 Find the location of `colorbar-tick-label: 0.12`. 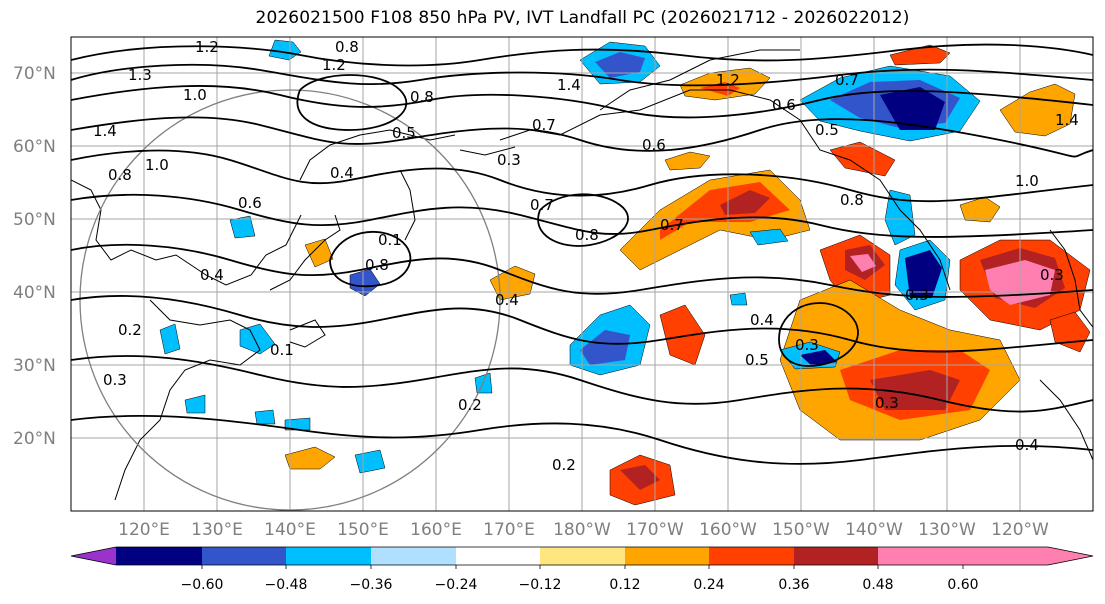

colorbar-tick-label: 0.12 is located at coordinates (624, 585).